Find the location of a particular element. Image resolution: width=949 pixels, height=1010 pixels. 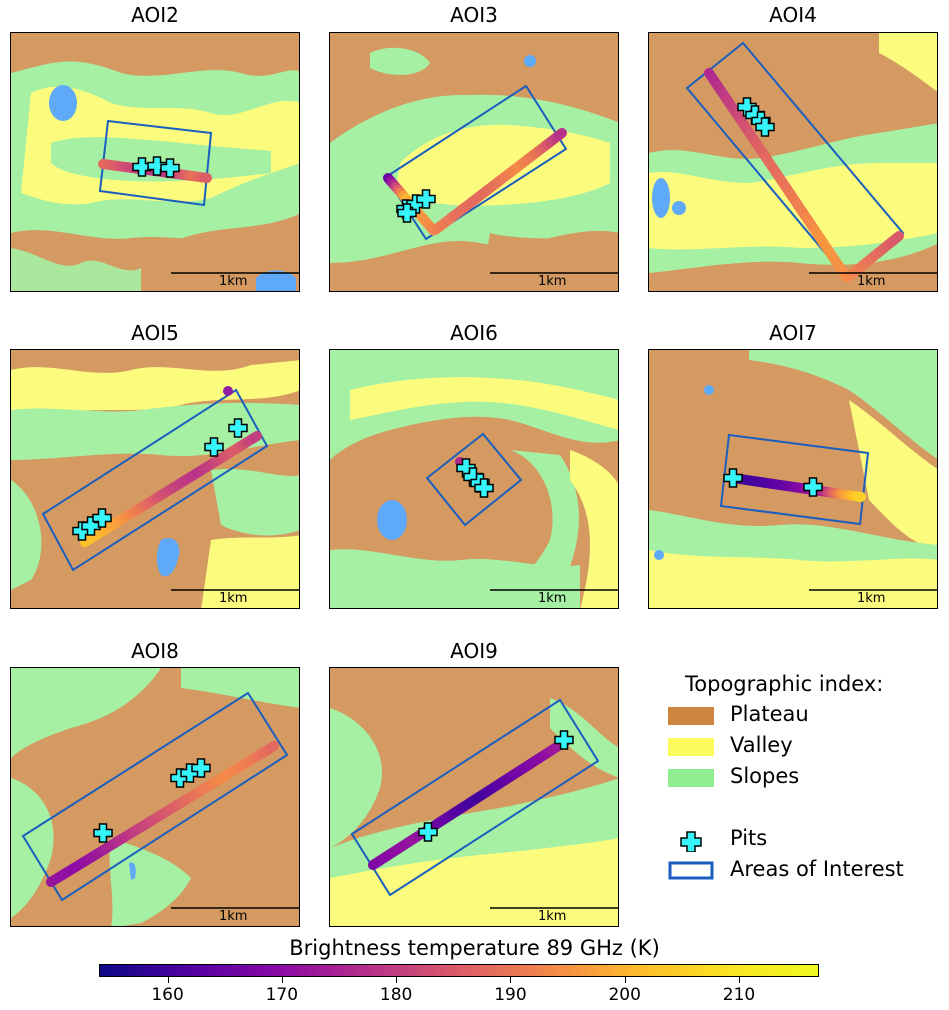

map-panel-aoi5: 1km is located at coordinates (155, 479).